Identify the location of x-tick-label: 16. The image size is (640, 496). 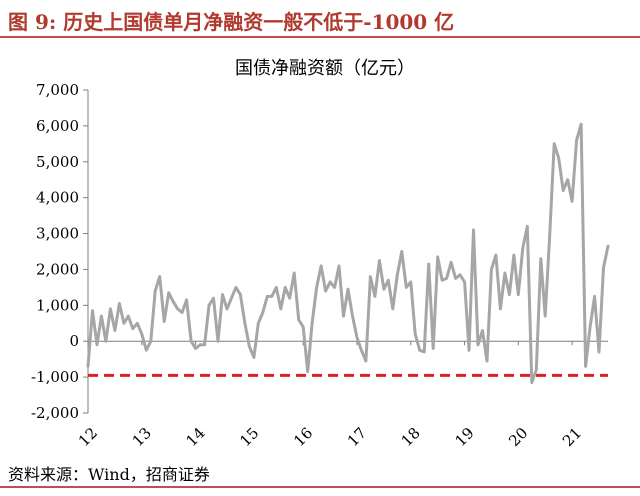
(303, 437).